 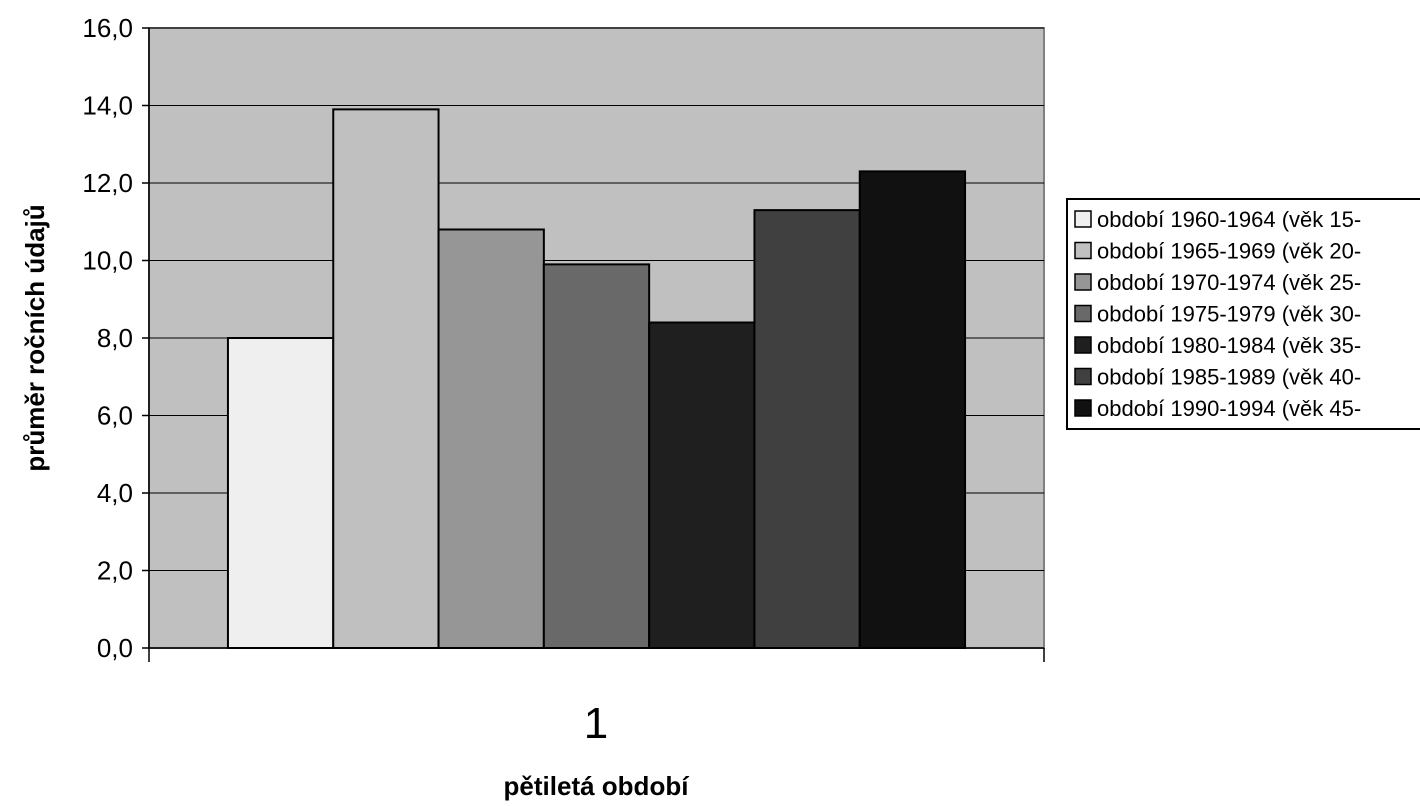 I want to click on legend-label: období 1980-1984 (věk 35-, so click(x=1229, y=345).